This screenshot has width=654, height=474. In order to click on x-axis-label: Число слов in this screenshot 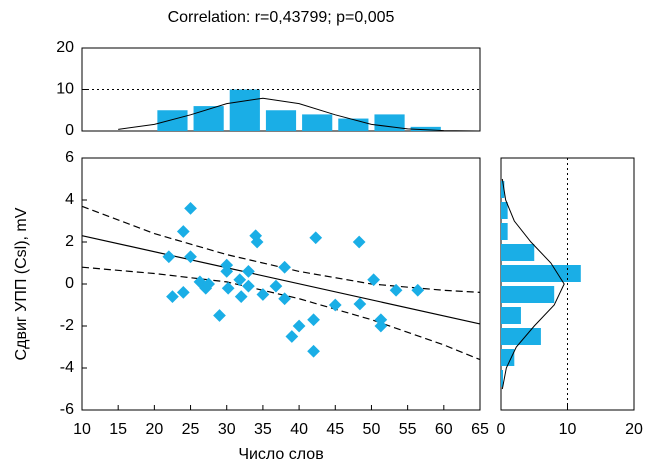, I will do `click(280, 454)`.